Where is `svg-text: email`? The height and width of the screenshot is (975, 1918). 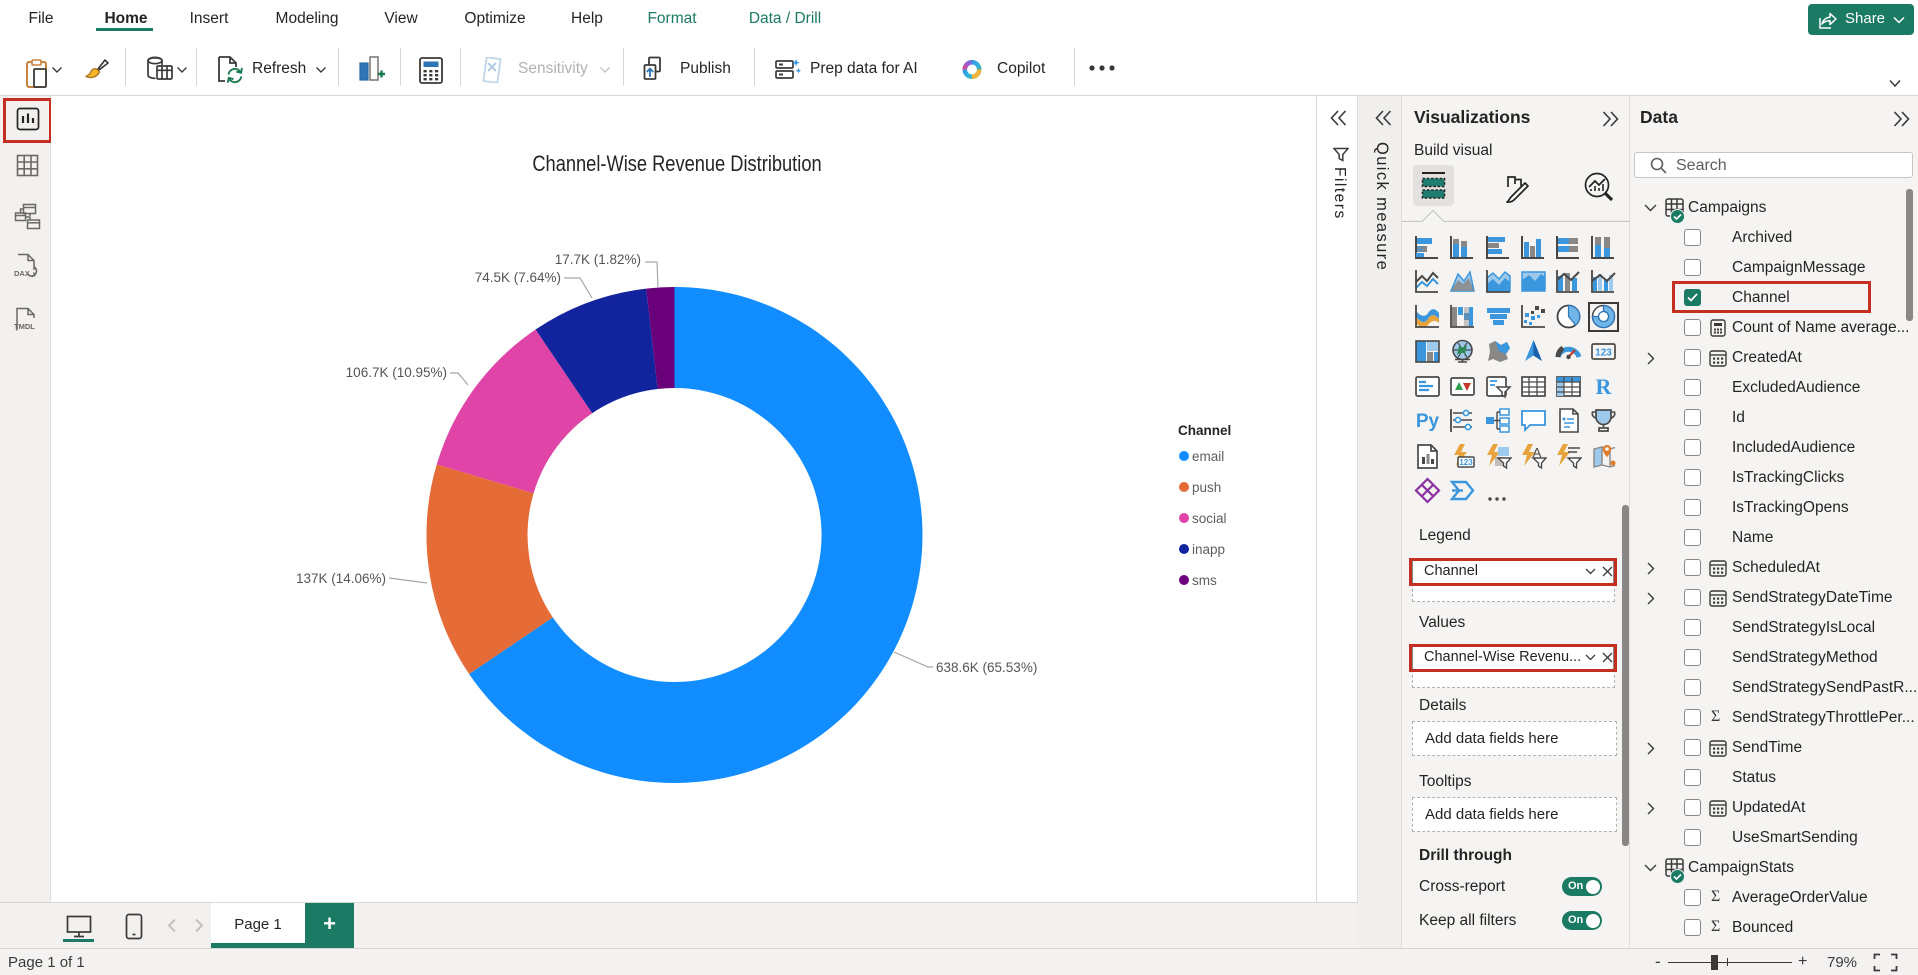
svg-text: email is located at coordinates (1208, 456).